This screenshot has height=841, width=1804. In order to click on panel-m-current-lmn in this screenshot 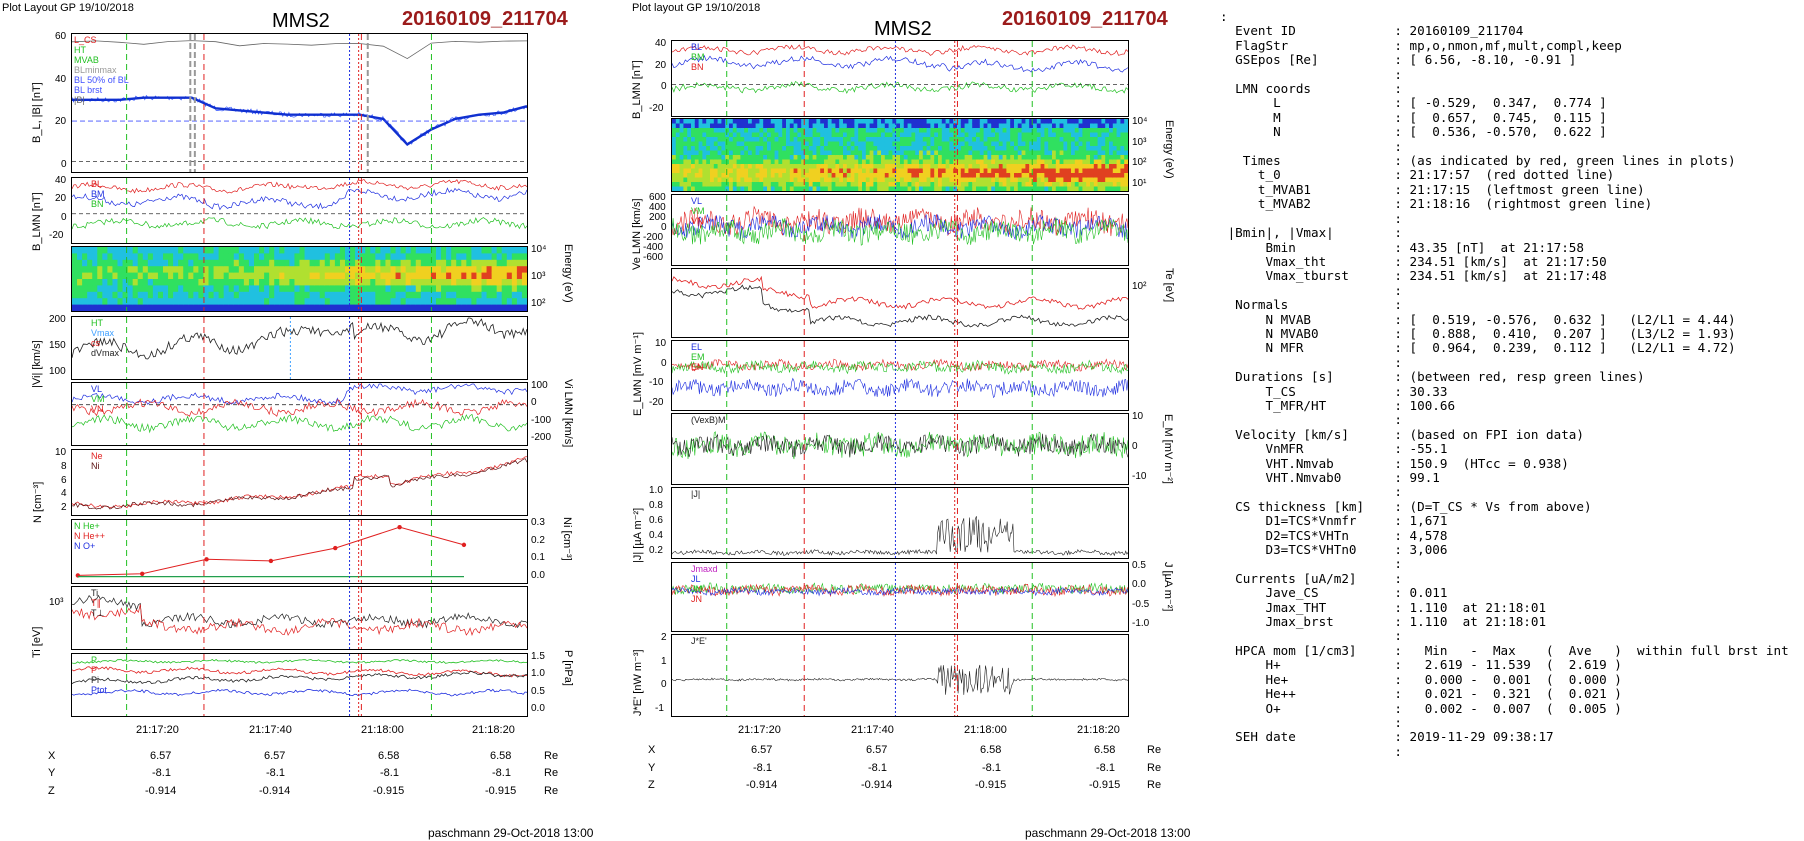, I will do `click(900, 597)`.